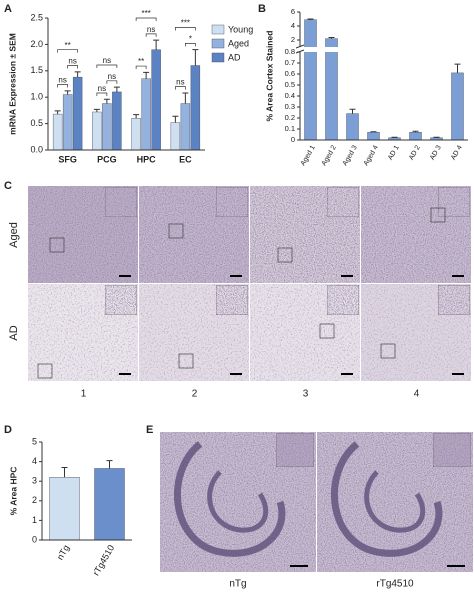 The width and height of the screenshot is (474, 594). I want to click on y-tick-label: 5, so click(34, 441).